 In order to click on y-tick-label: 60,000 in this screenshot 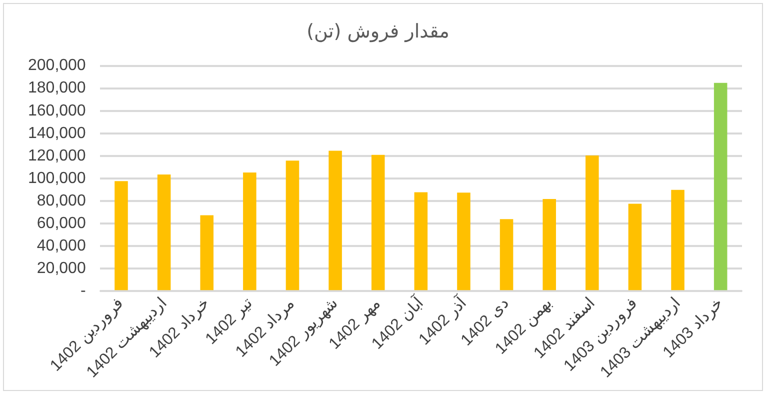, I will do `click(61, 223)`.